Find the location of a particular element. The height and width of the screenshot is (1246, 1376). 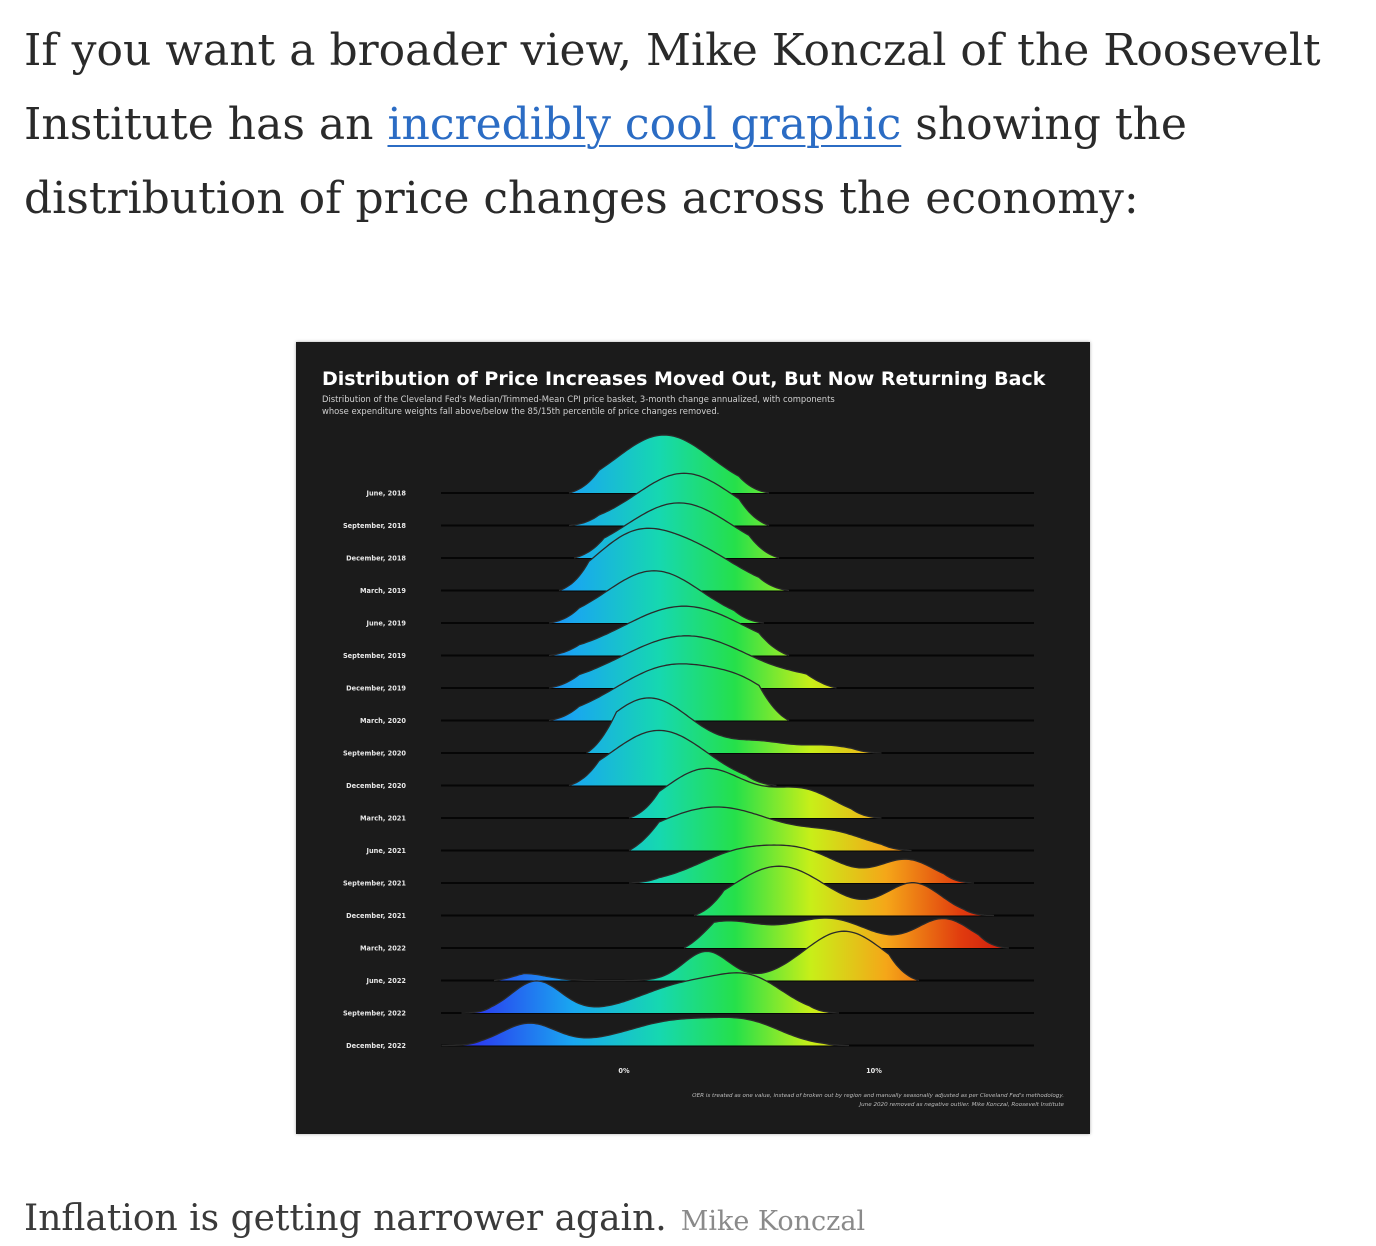

row-label-june-2021: June, 2021 is located at coordinates (386, 851).